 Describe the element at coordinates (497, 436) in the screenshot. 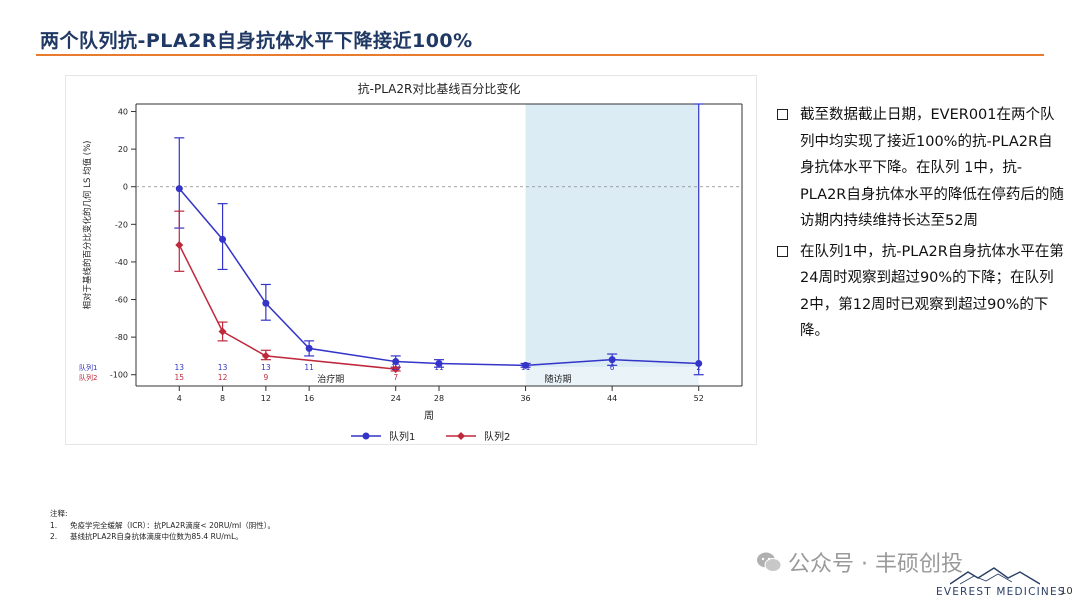

I see `legend-label: 队列2` at that location.